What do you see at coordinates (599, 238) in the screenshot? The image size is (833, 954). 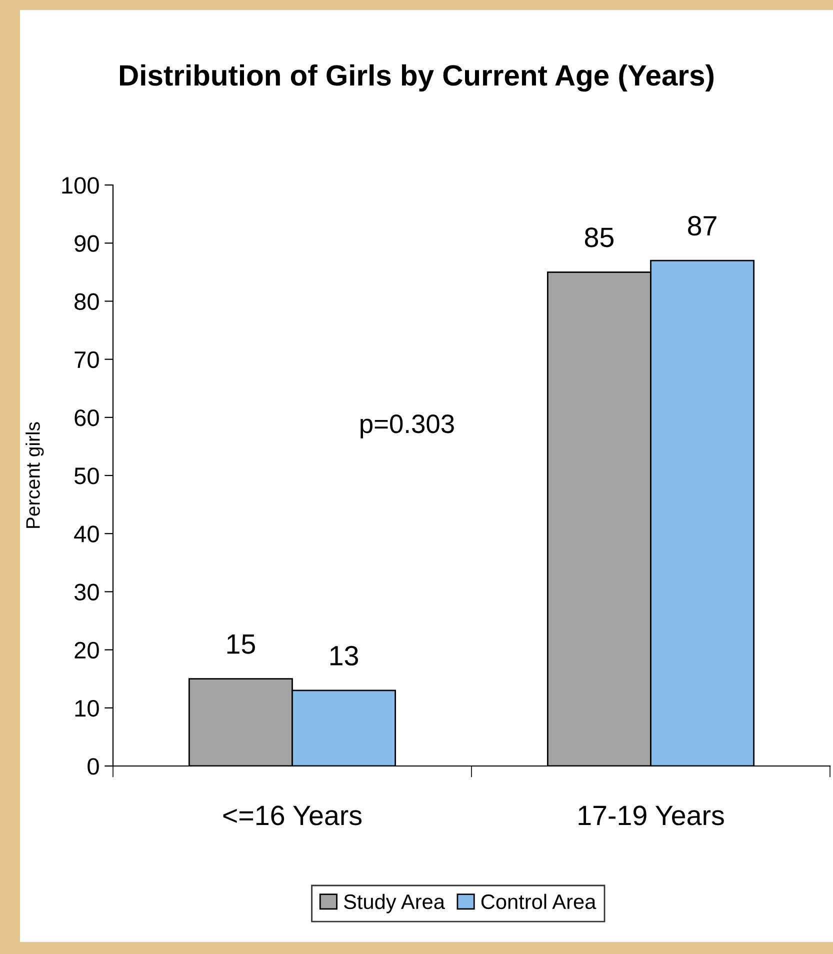 I see `data-label: 85` at bounding box center [599, 238].